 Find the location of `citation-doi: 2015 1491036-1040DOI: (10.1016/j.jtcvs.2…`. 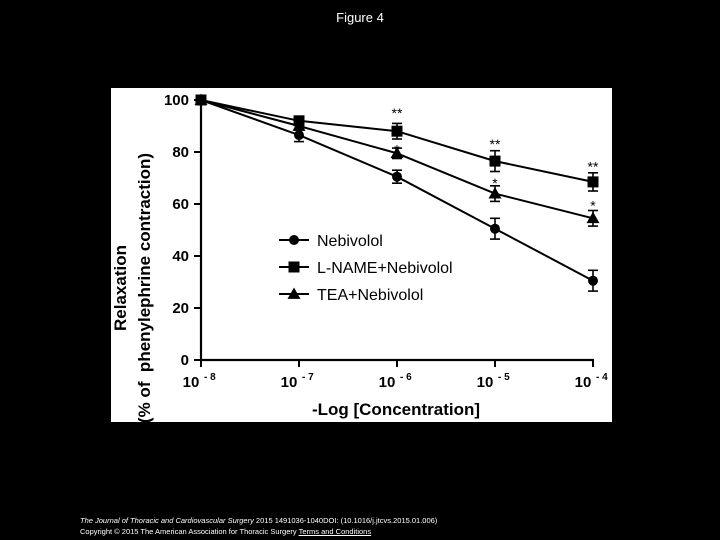

citation-doi: 2015 1491036-1040DOI: (10.1016/j.jtcvs.2… is located at coordinates (345, 520).